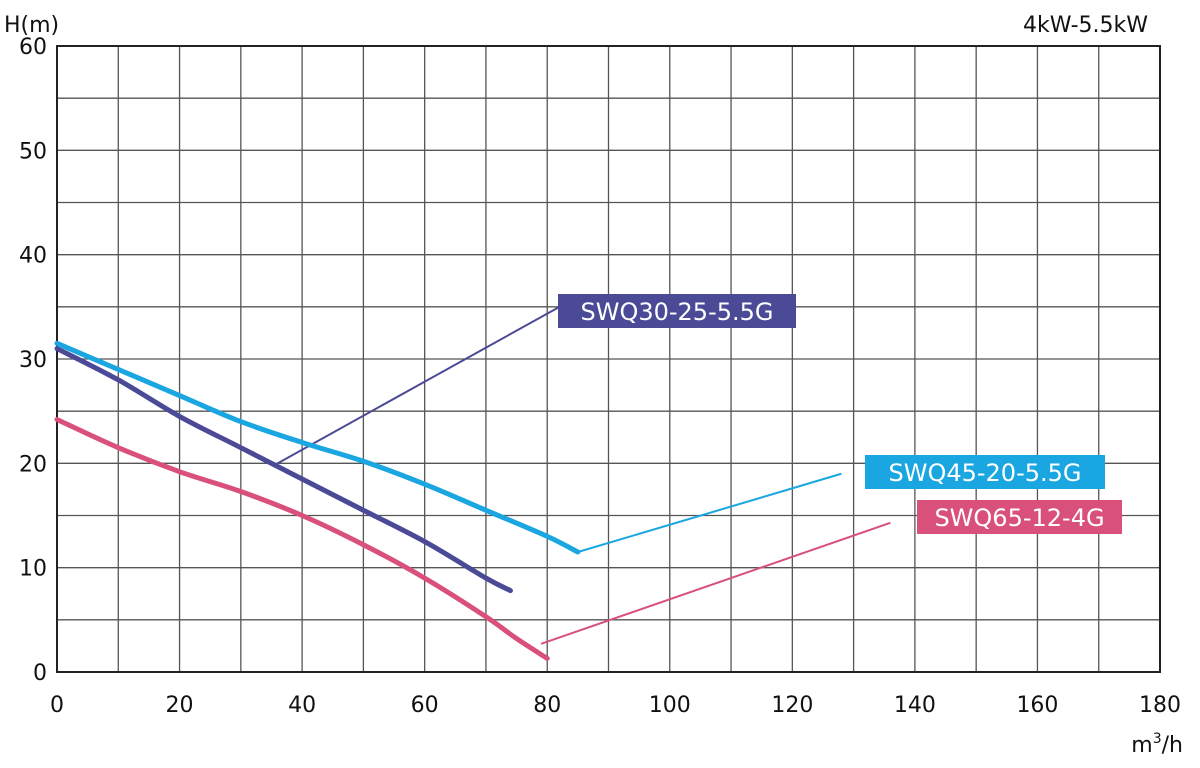 This screenshot has width=1200, height=768. I want to click on y-tick-label: 20, so click(33, 464).